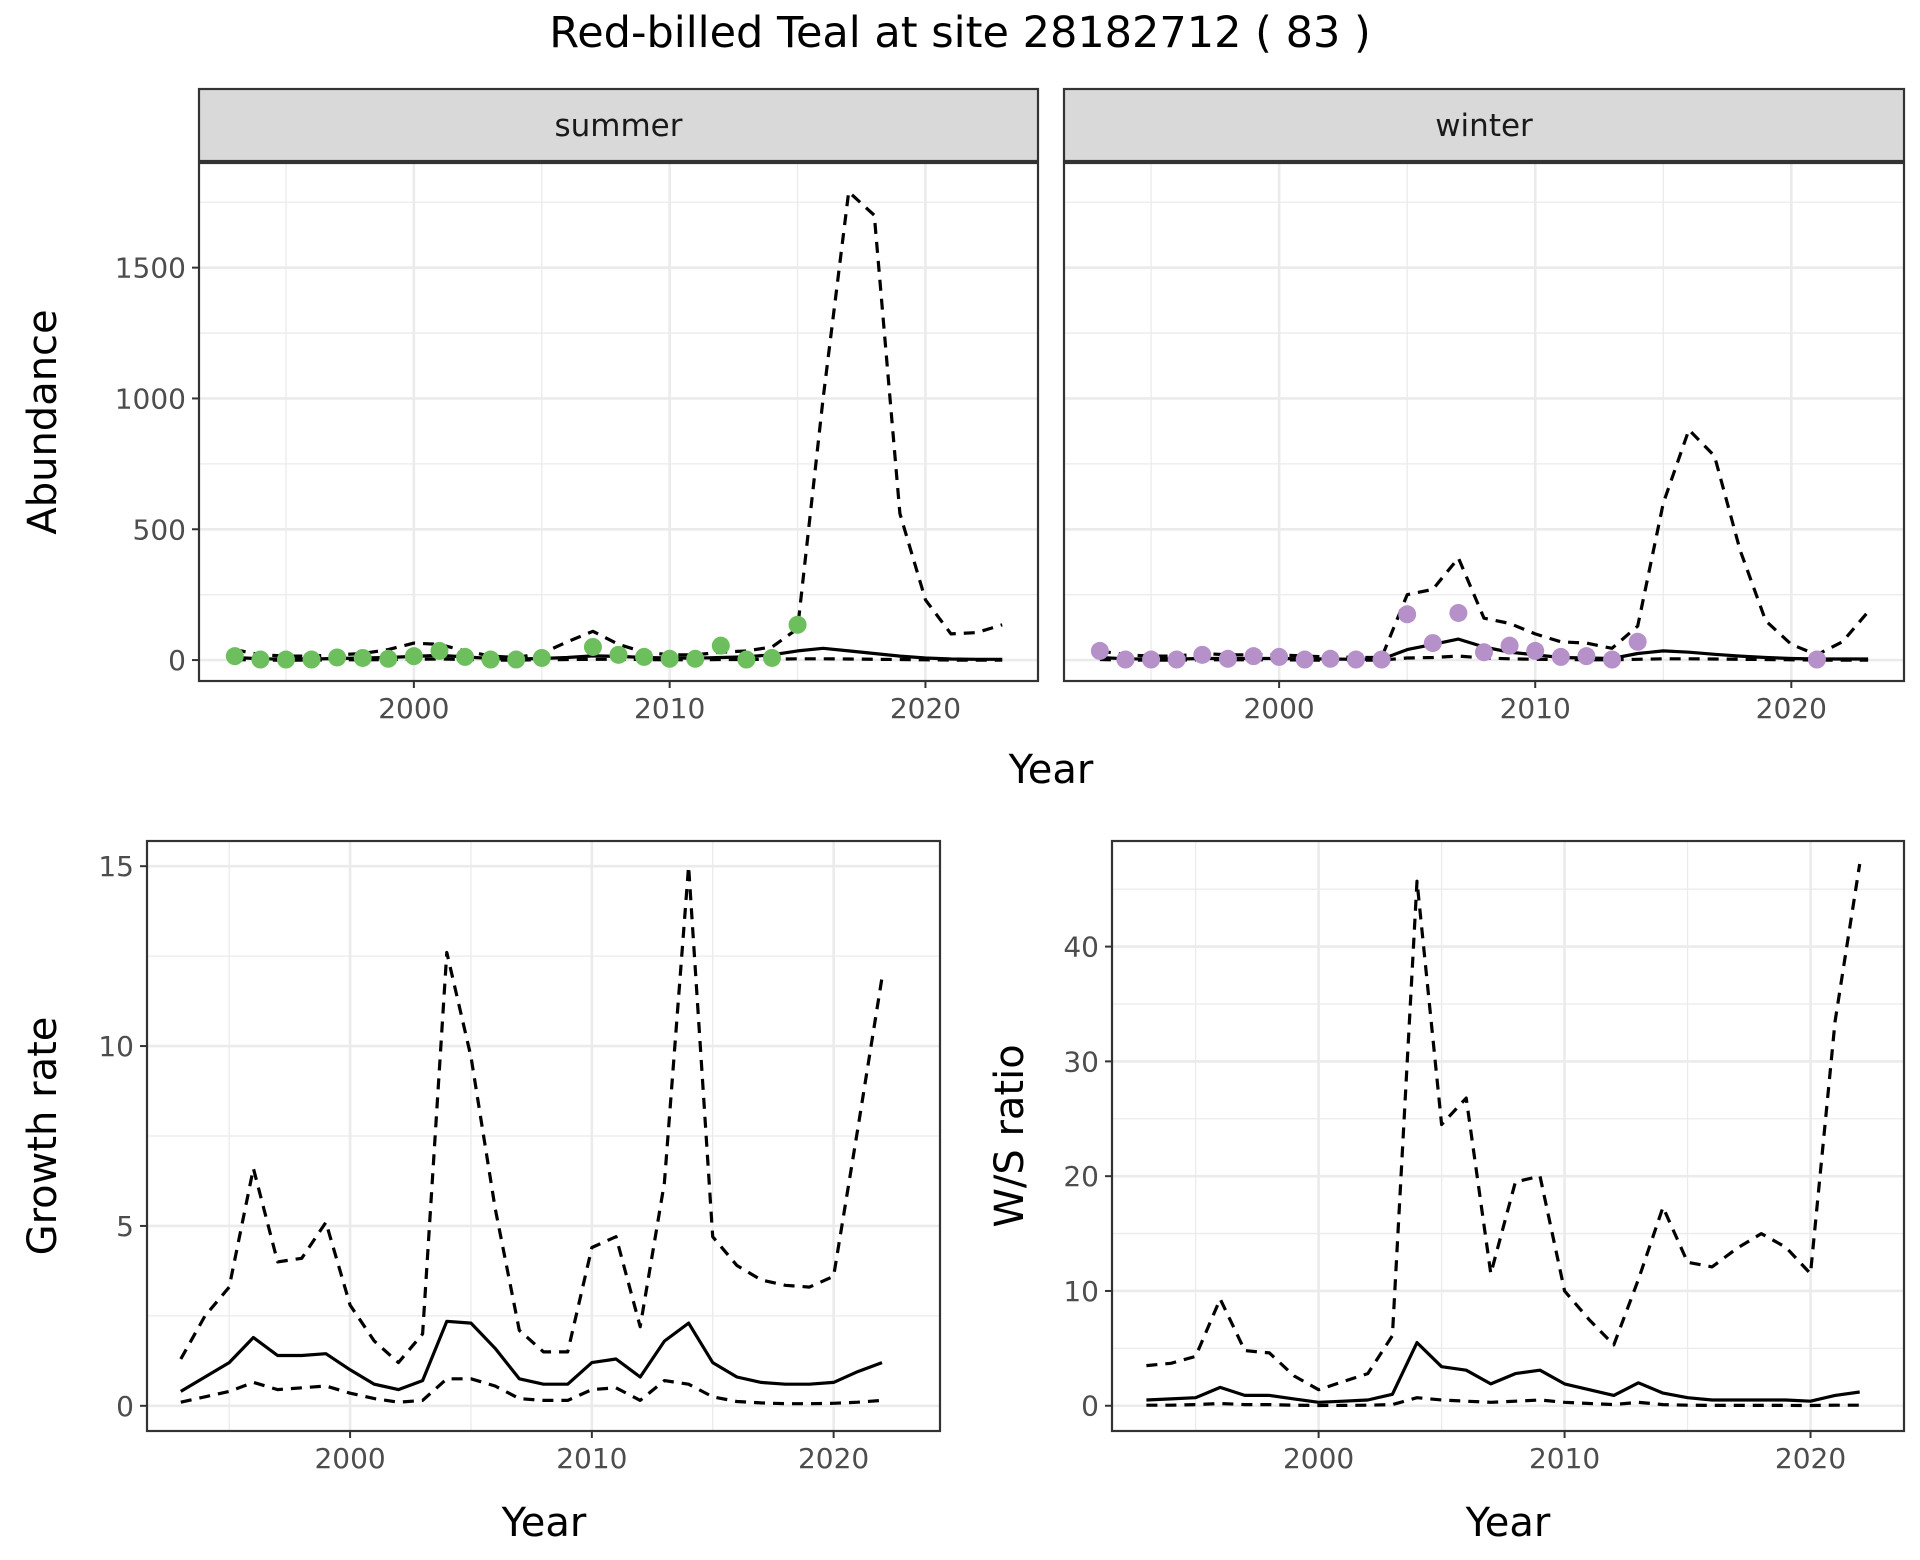 The image size is (1920, 1560). I want to click on y-tick-label: 15, so click(116, 866).